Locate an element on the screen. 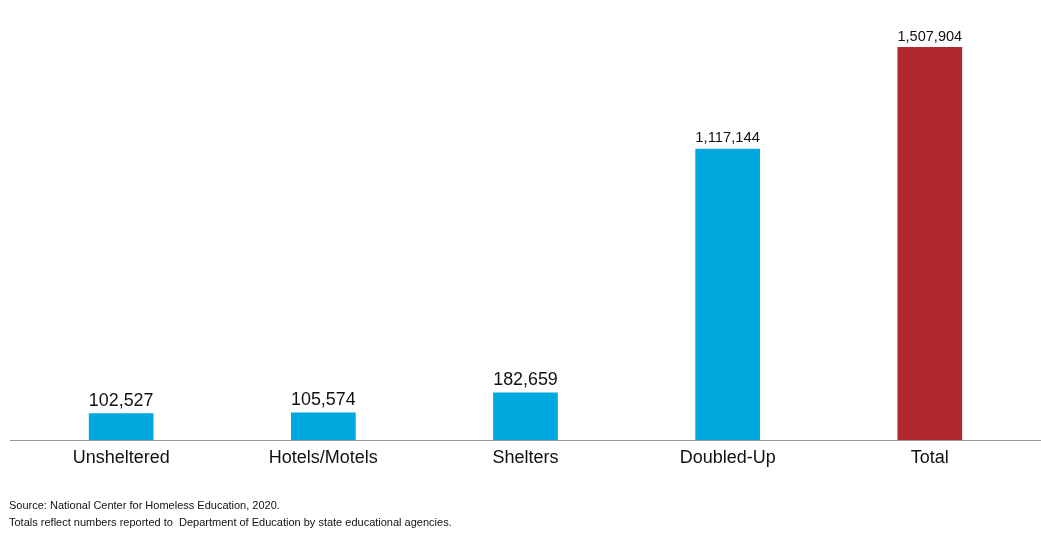  source-note: Source: National Center for Homeless Education, 2020. is located at coordinates (144, 505).